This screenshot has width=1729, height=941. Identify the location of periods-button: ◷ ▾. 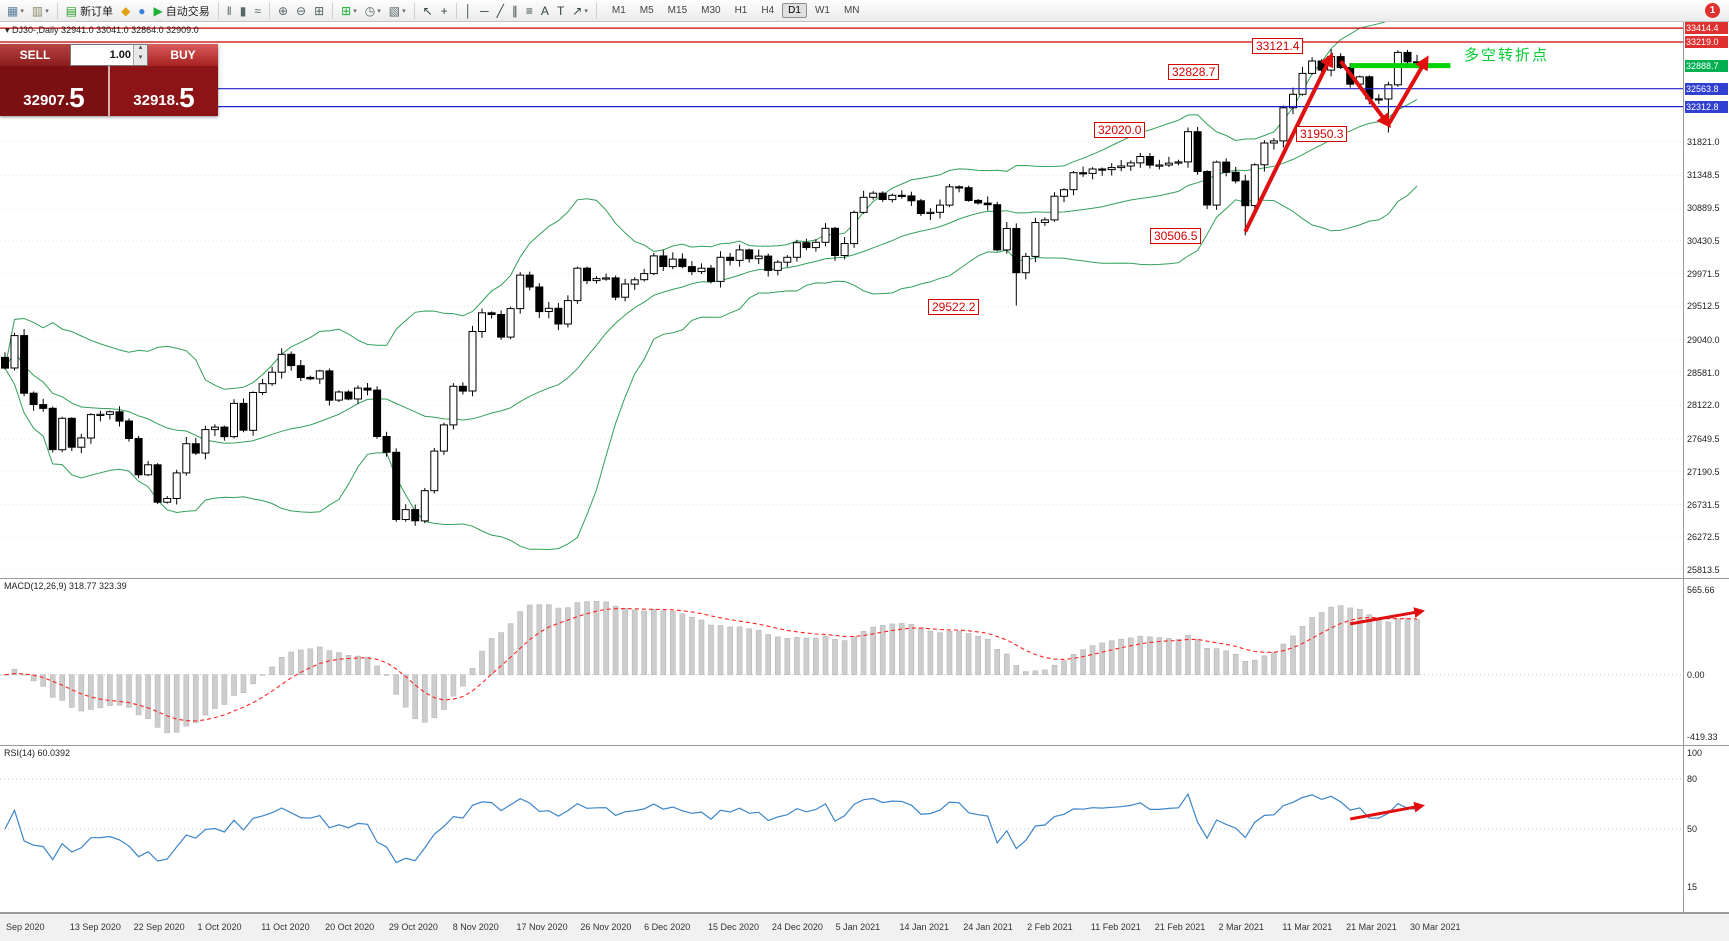
(373, 11).